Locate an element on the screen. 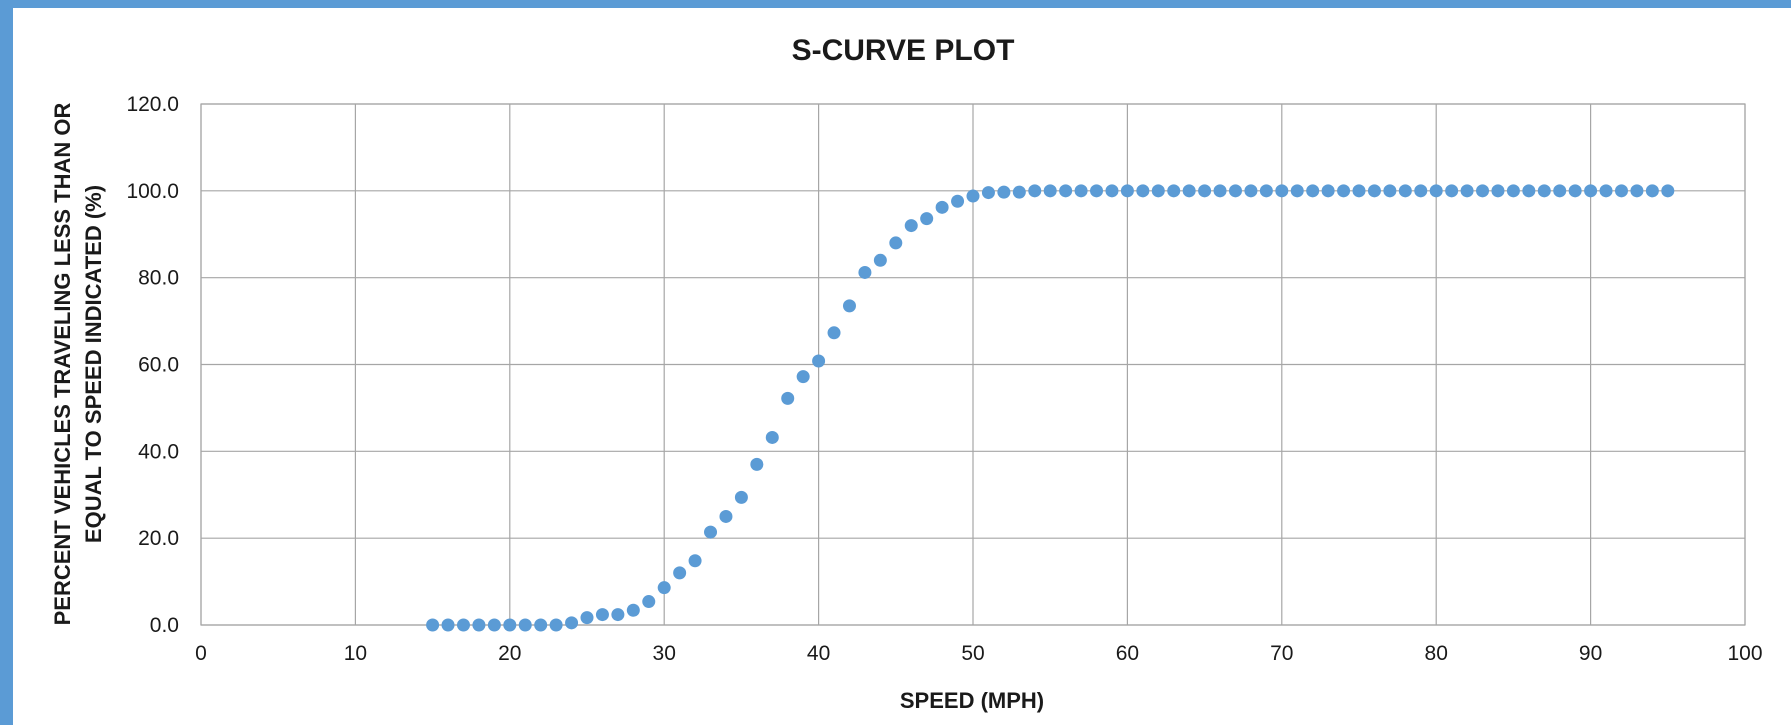 The height and width of the screenshot is (725, 1791). y-axis-title-line-1: PERCENT VEHICLES TRAVELING LESS THAN OR is located at coordinates (62, 364).